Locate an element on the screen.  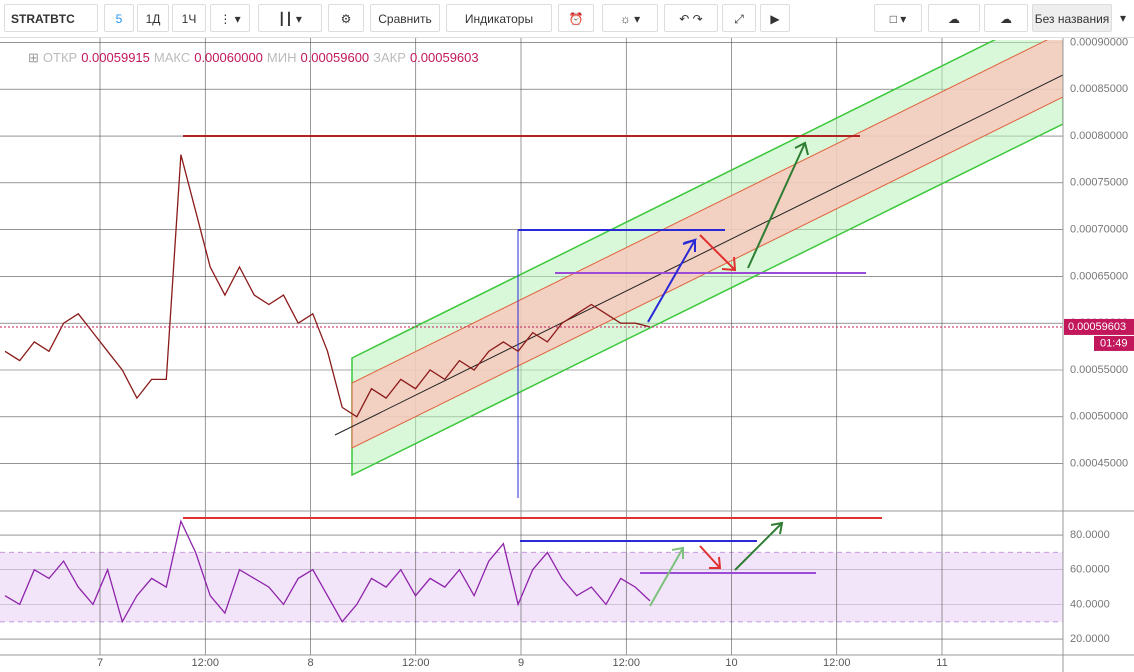
rsi-band is located at coordinates (531, 587).